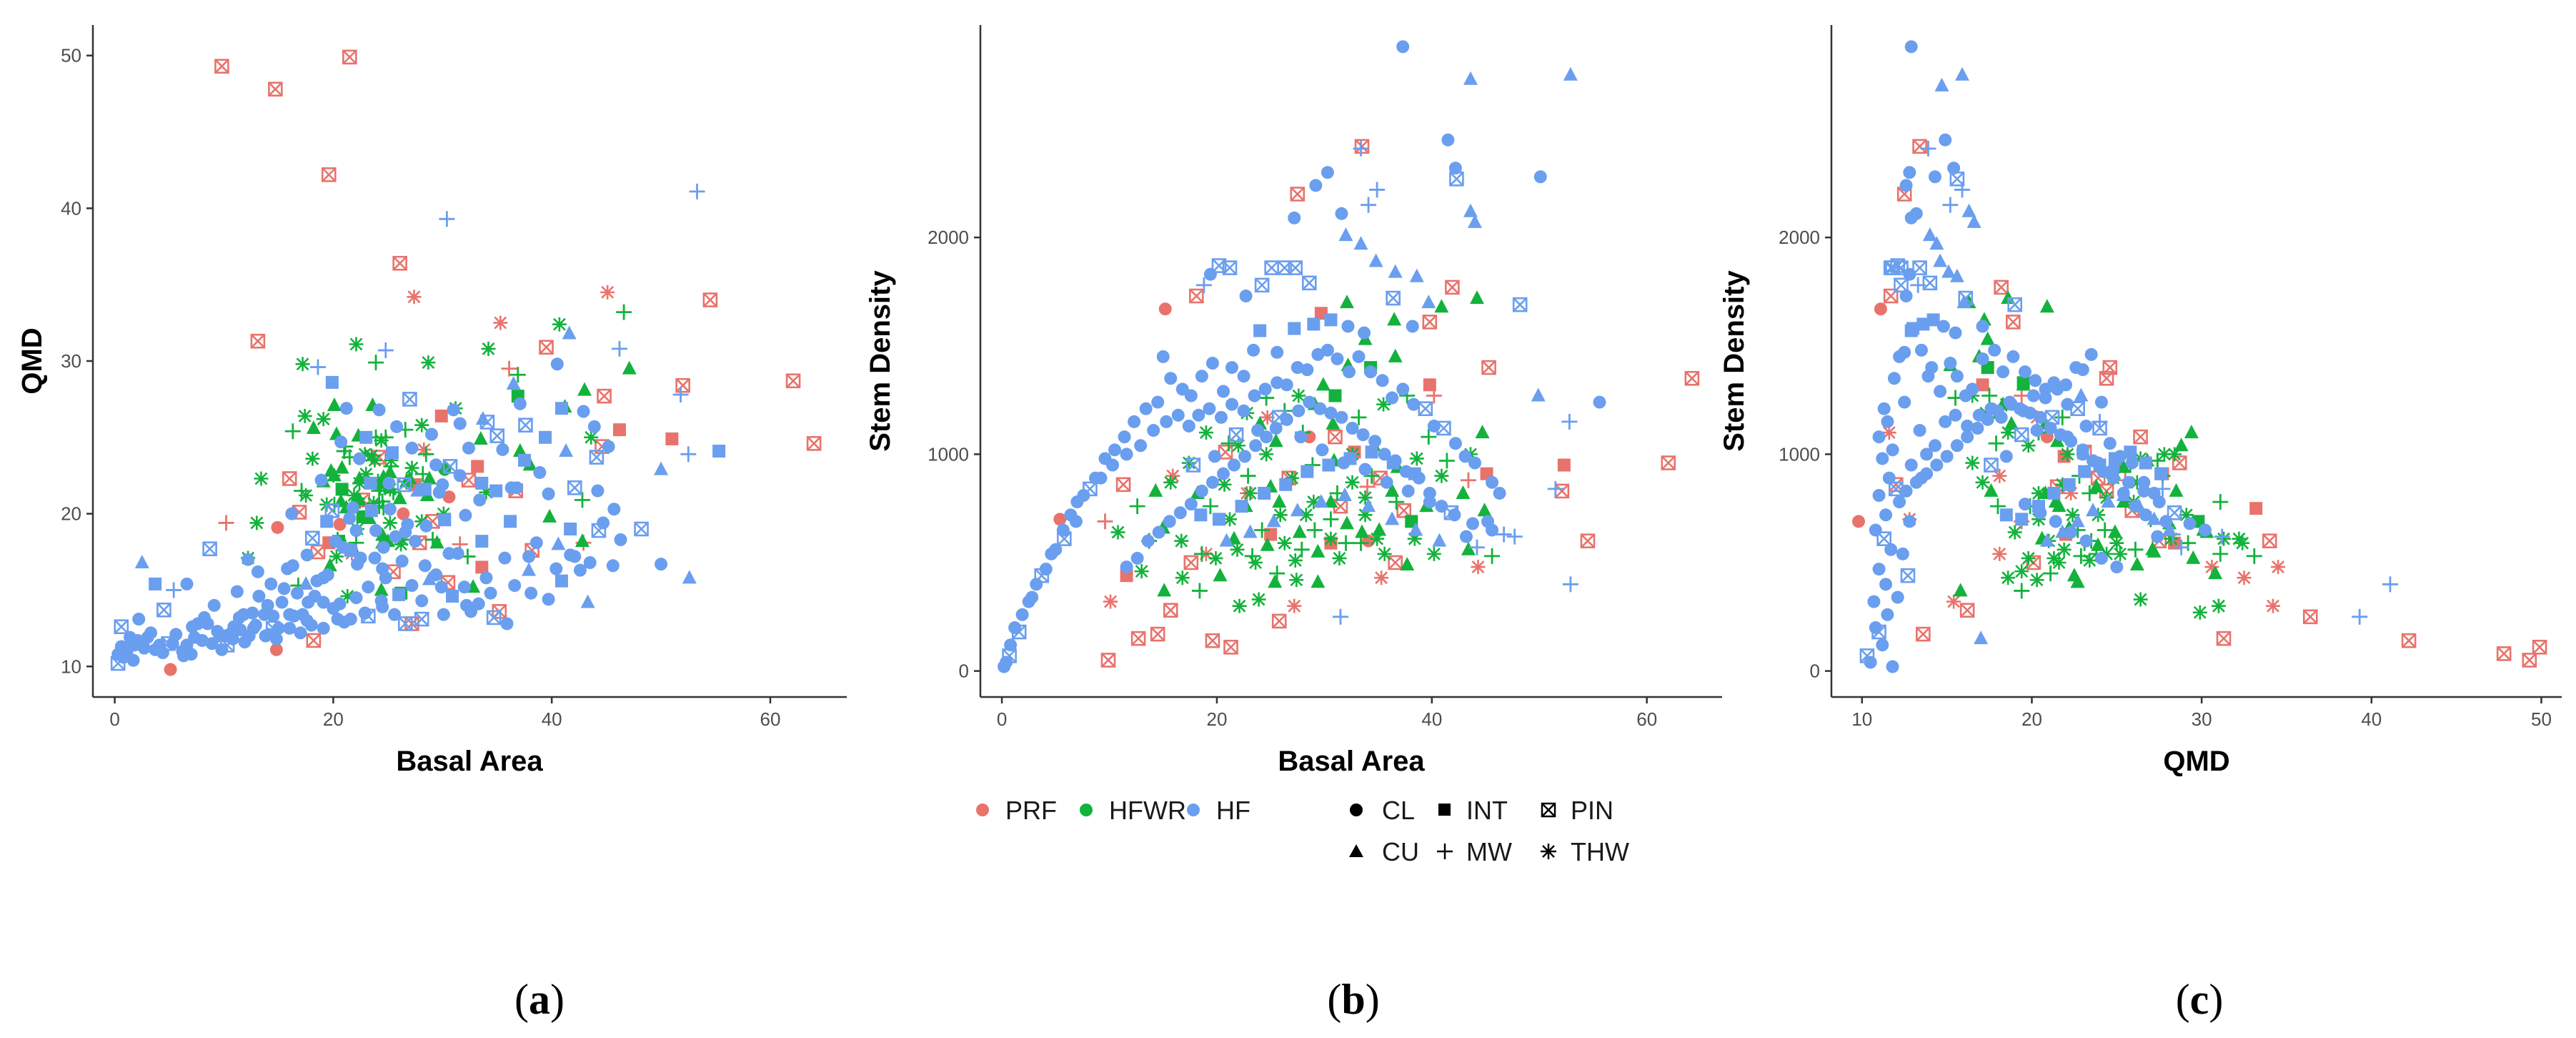 The width and height of the screenshot is (2576, 1038). I want to click on x-tick-label-b-60: 60, so click(1646, 719).